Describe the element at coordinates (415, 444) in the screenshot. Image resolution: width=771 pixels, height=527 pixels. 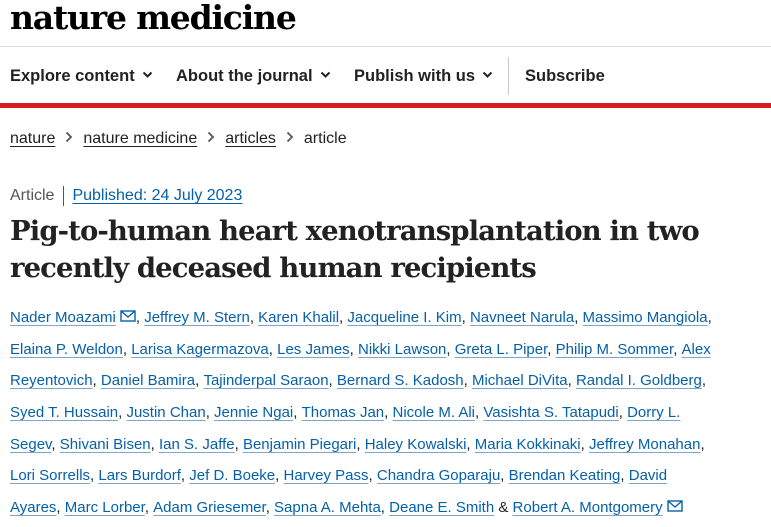
I see `author-link: Haley Kowalski` at that location.